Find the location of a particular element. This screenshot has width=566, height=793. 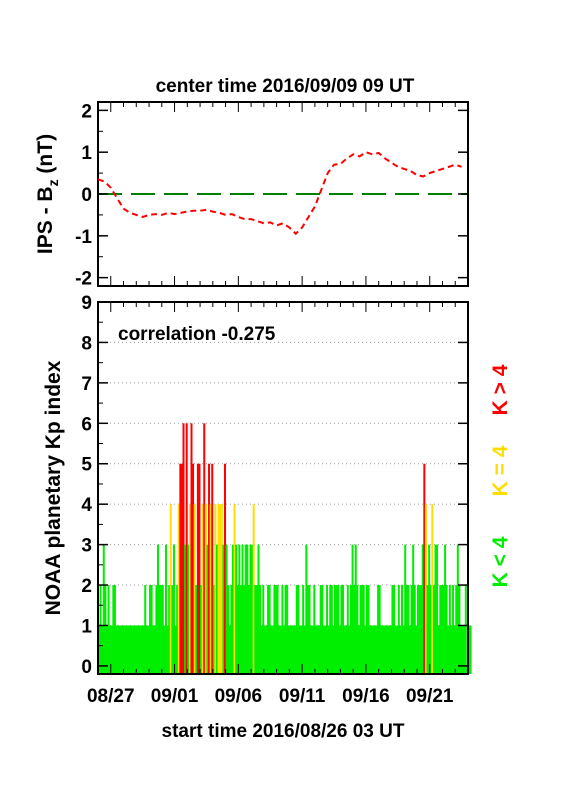

kp-xtick-label: 08/27 is located at coordinates (111, 696).